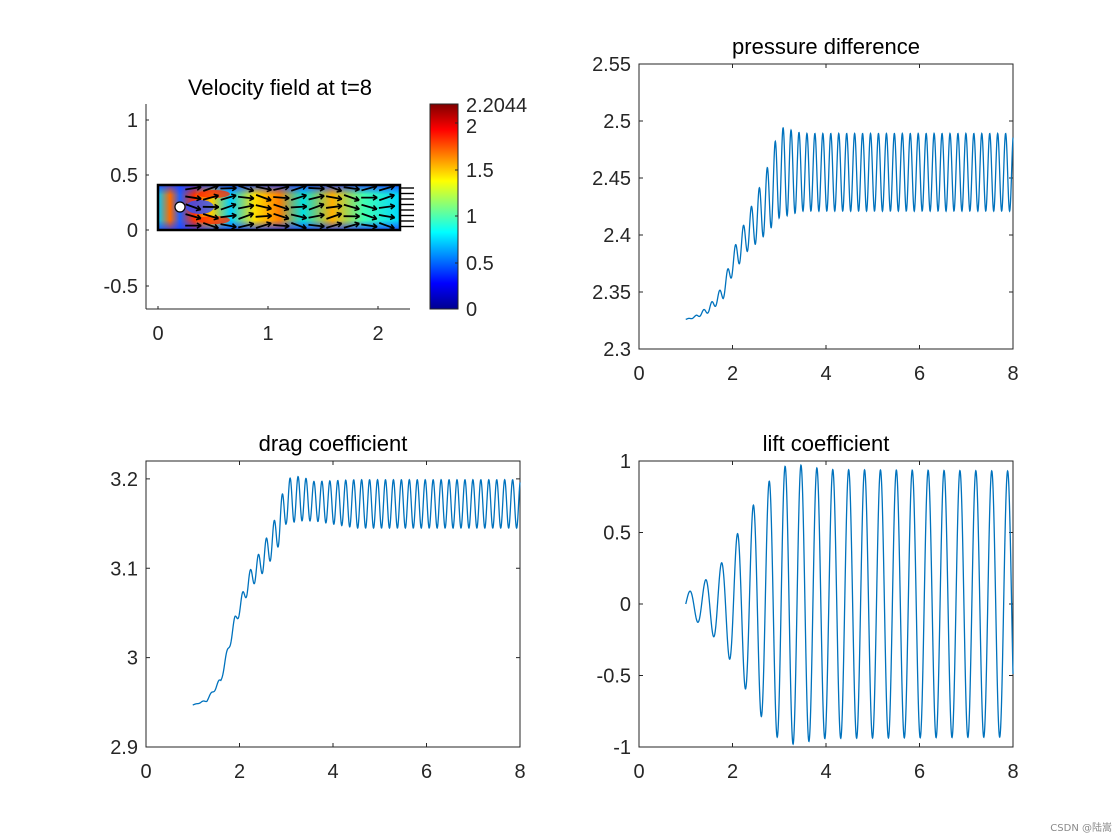 The image size is (1120, 840). Describe the element at coordinates (478, 208) in the screenshot. I see `velocity-colorbar: 0 0.5 1 1.5 2 2.2044` at that location.